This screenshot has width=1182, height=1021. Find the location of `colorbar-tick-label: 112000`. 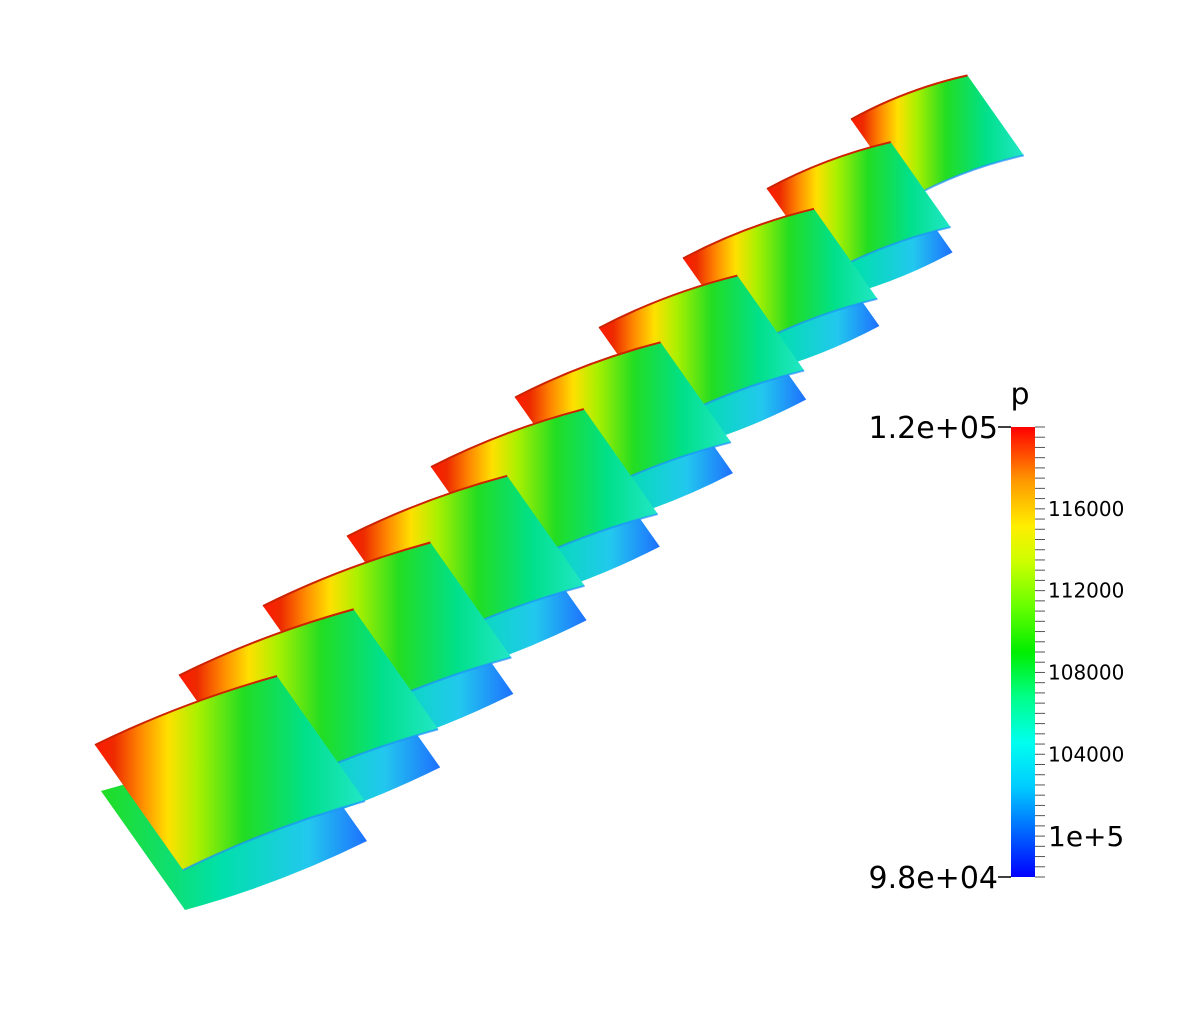

colorbar-tick-label: 112000 is located at coordinates (1086, 591).